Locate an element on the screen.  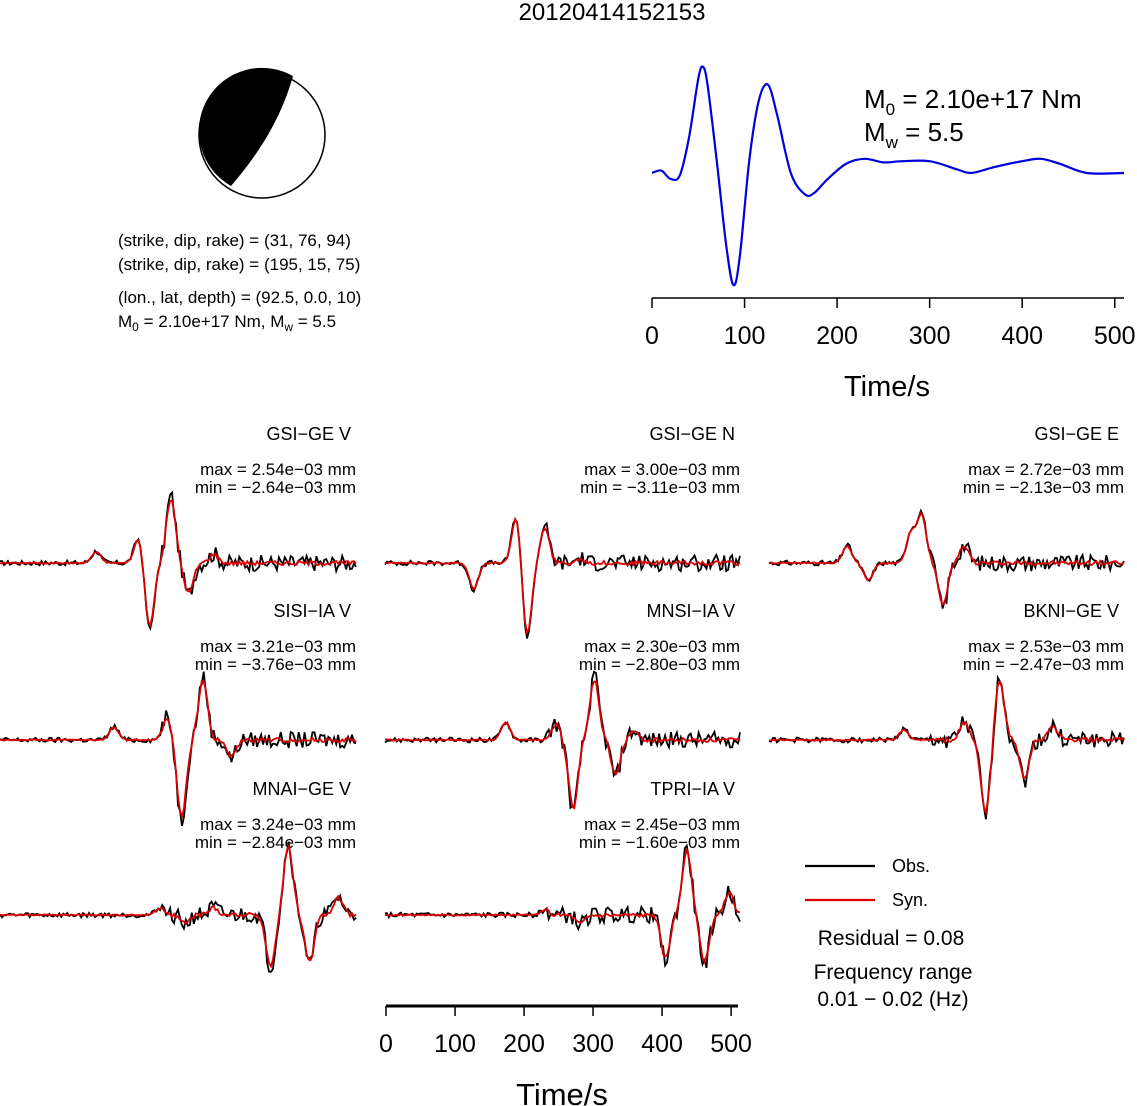
station-max: max = 2.72e−03 mm is located at coordinates (1046, 469).